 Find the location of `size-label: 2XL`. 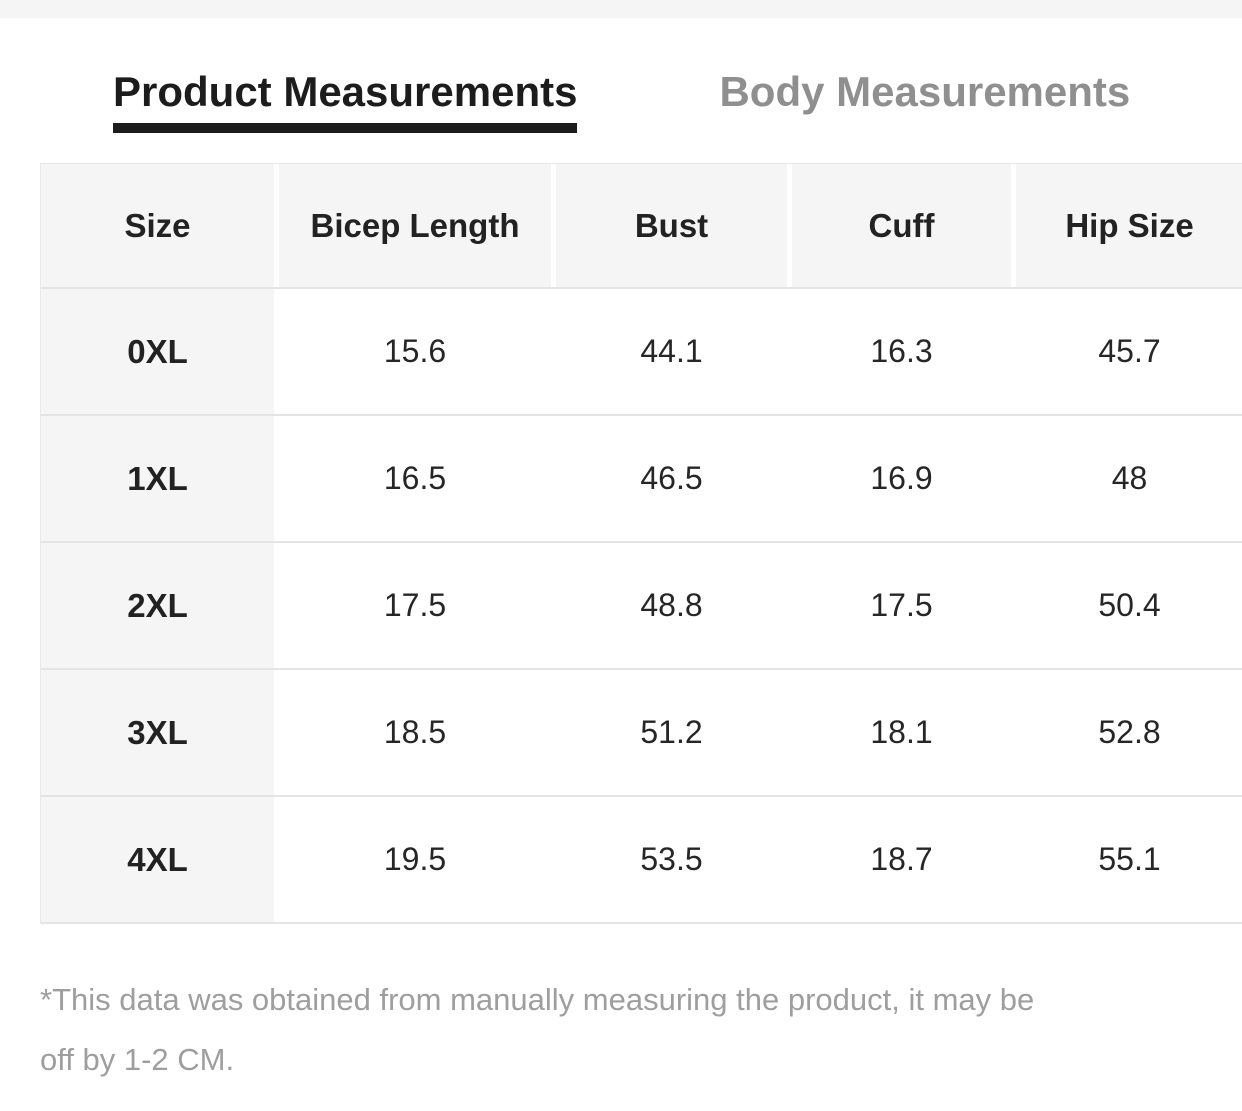

size-label: 2XL is located at coordinates (157, 605).